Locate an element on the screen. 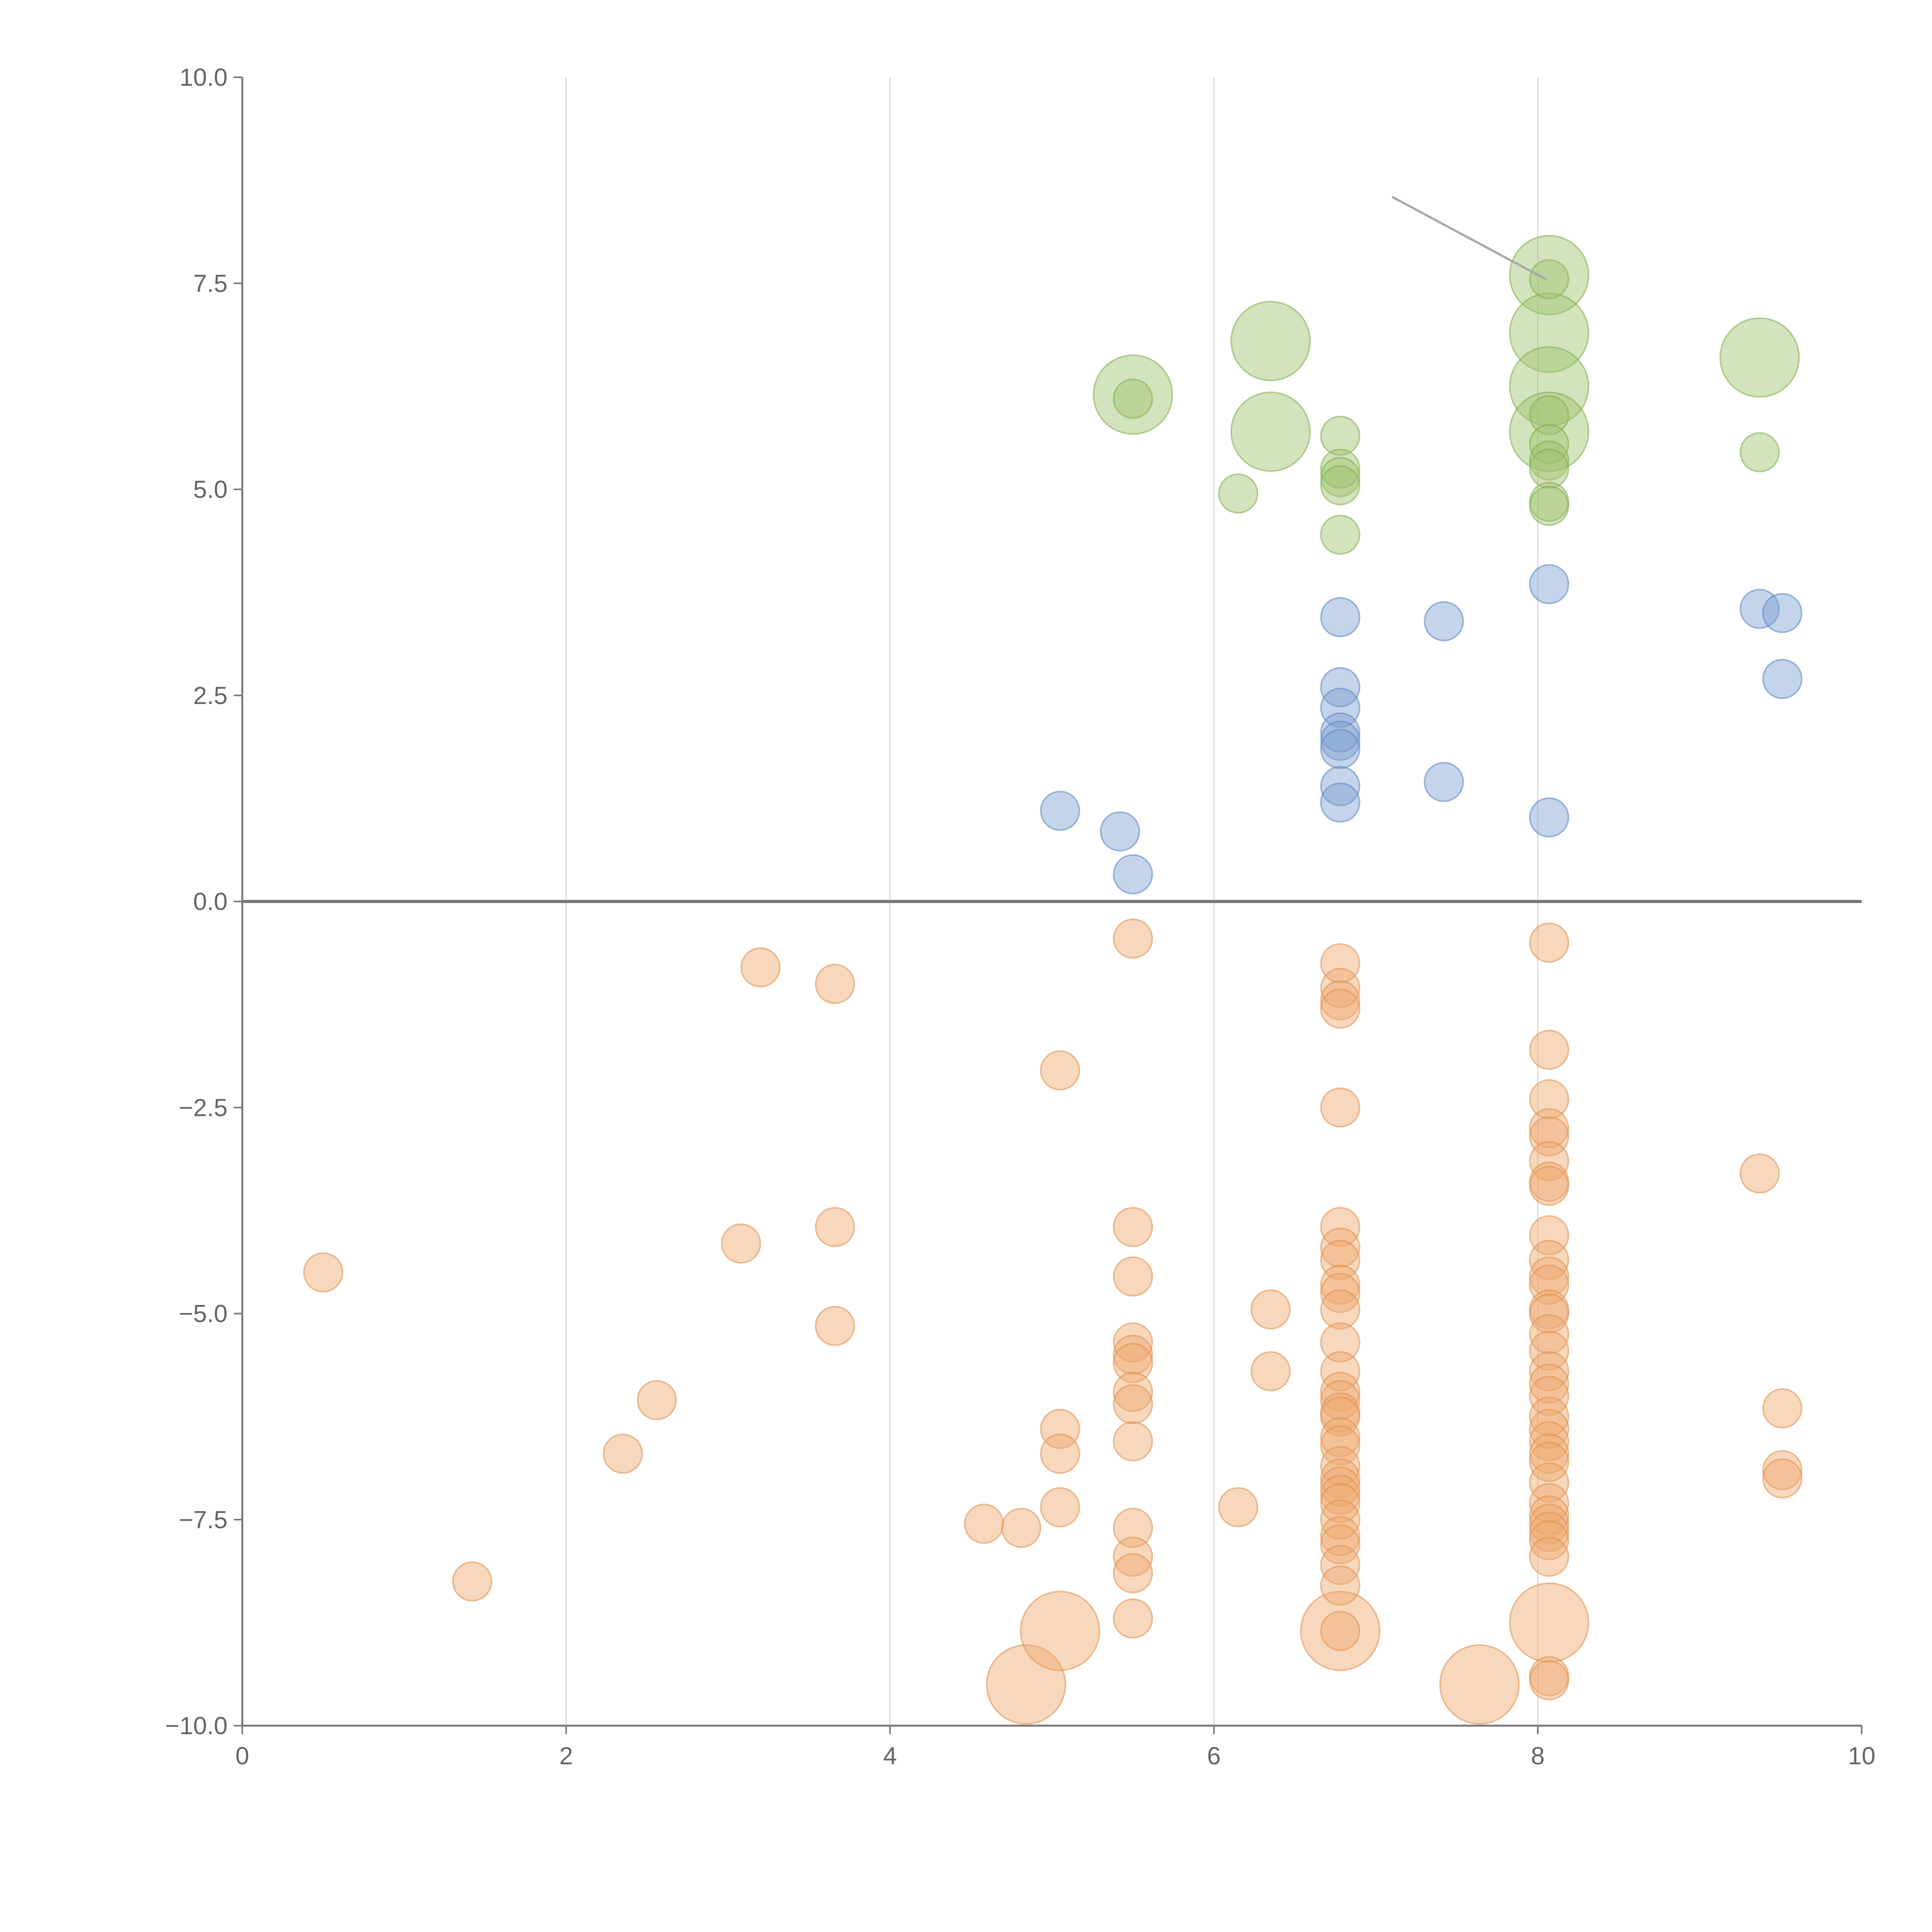  annotation-leader-line is located at coordinates (1469, 239).